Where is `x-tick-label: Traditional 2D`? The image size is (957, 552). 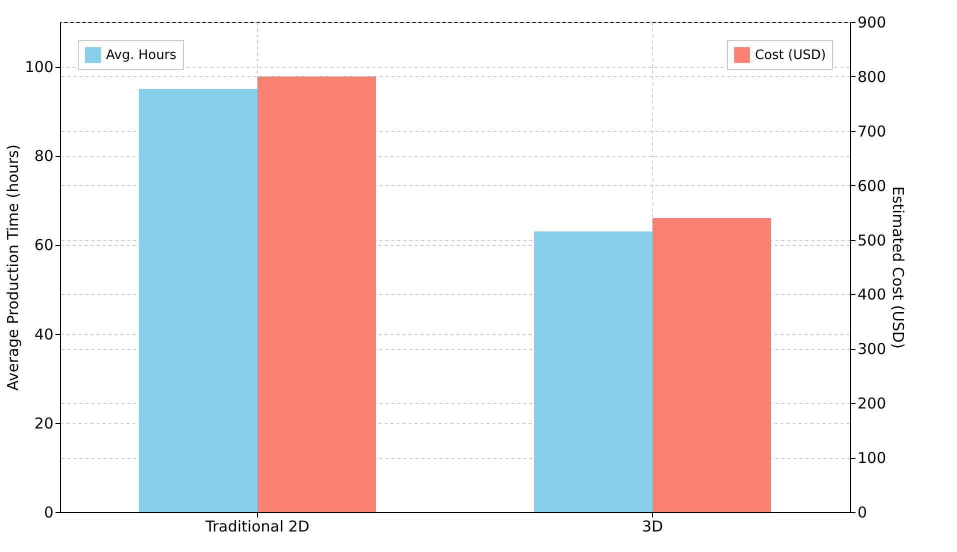
x-tick-label: Traditional 2D is located at coordinates (257, 527).